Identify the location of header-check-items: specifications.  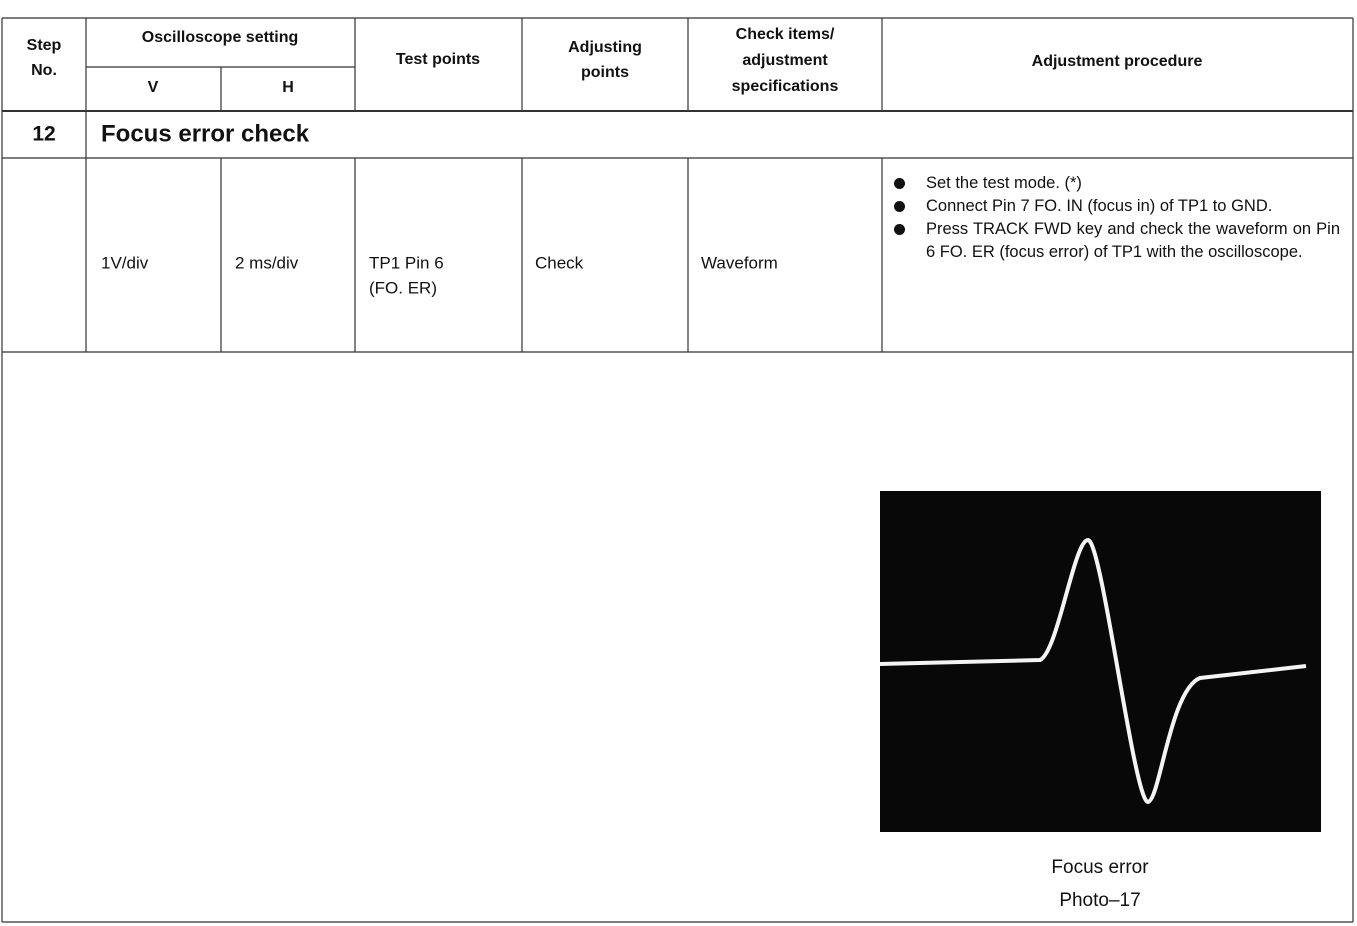
(785, 86).